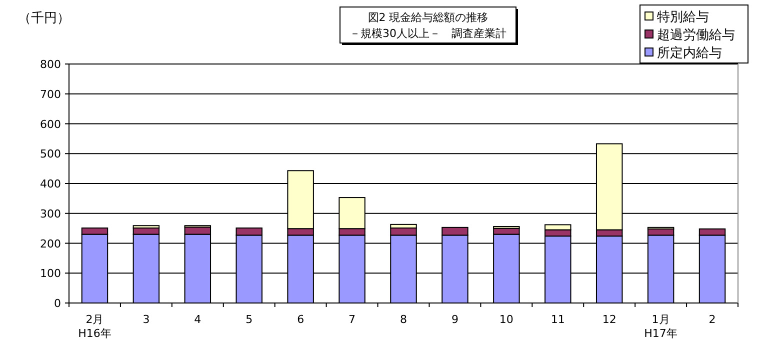  What do you see at coordinates (300, 319) in the screenshot?
I see `x-tick-label: 6` at bounding box center [300, 319].